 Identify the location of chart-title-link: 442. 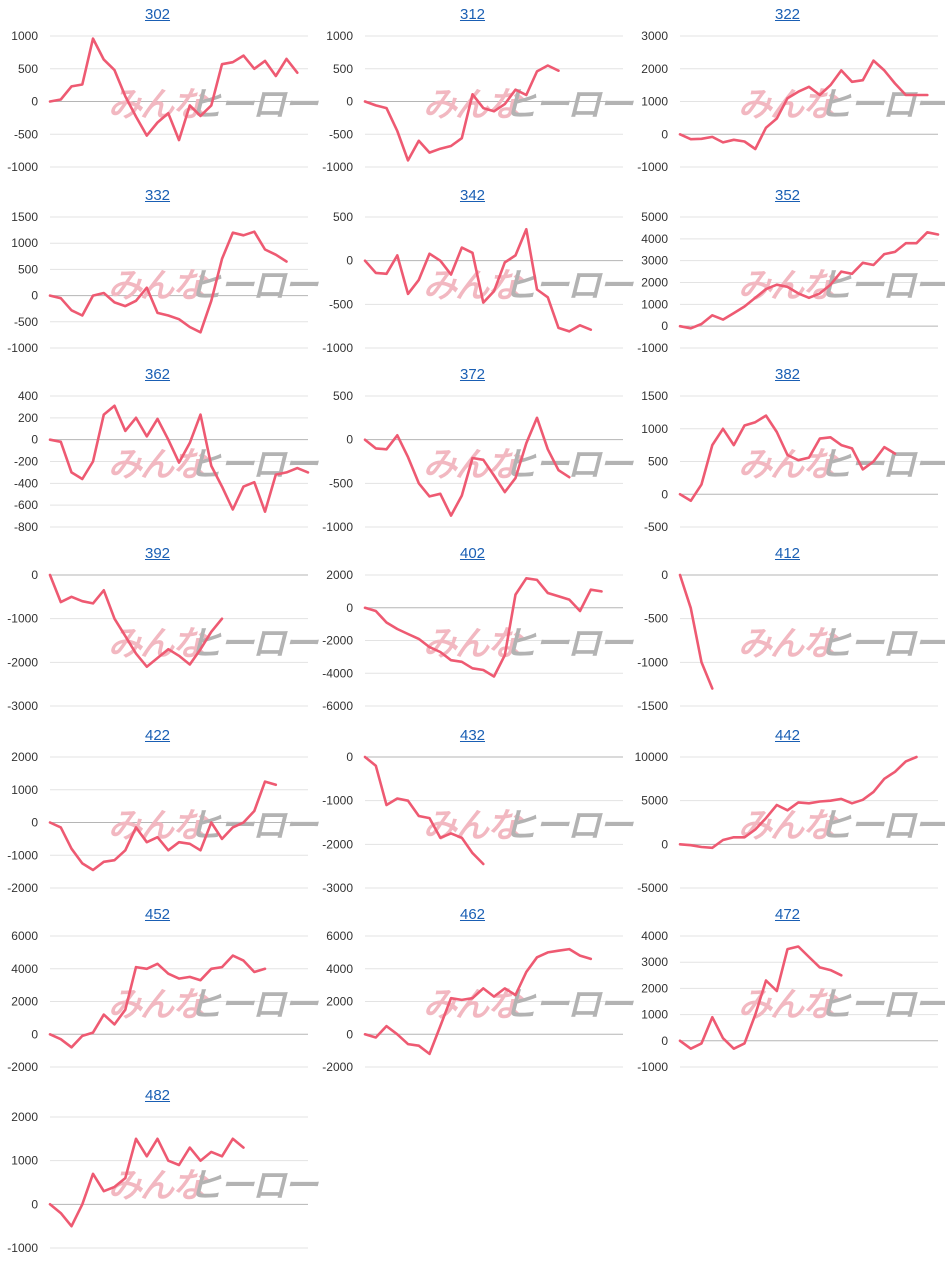
(787, 735).